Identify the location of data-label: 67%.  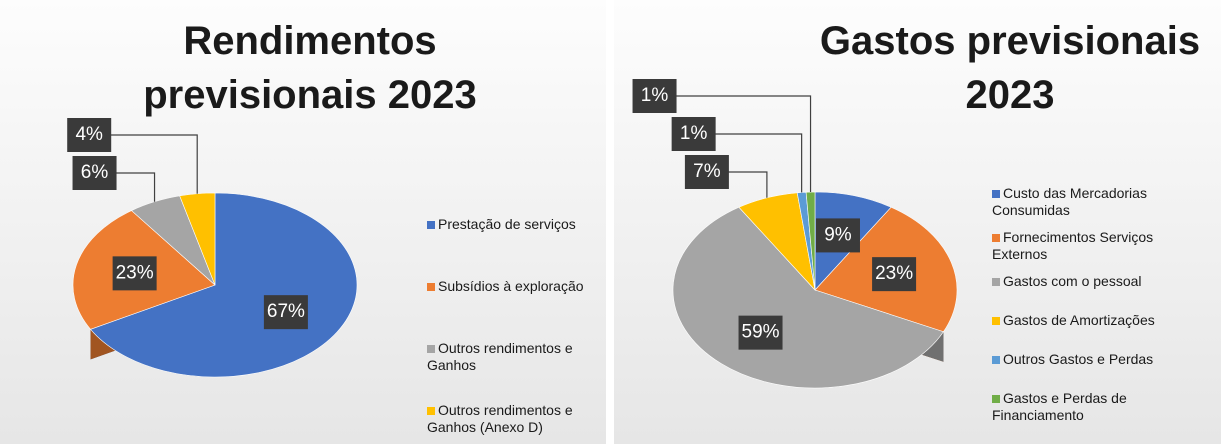
(286, 311).